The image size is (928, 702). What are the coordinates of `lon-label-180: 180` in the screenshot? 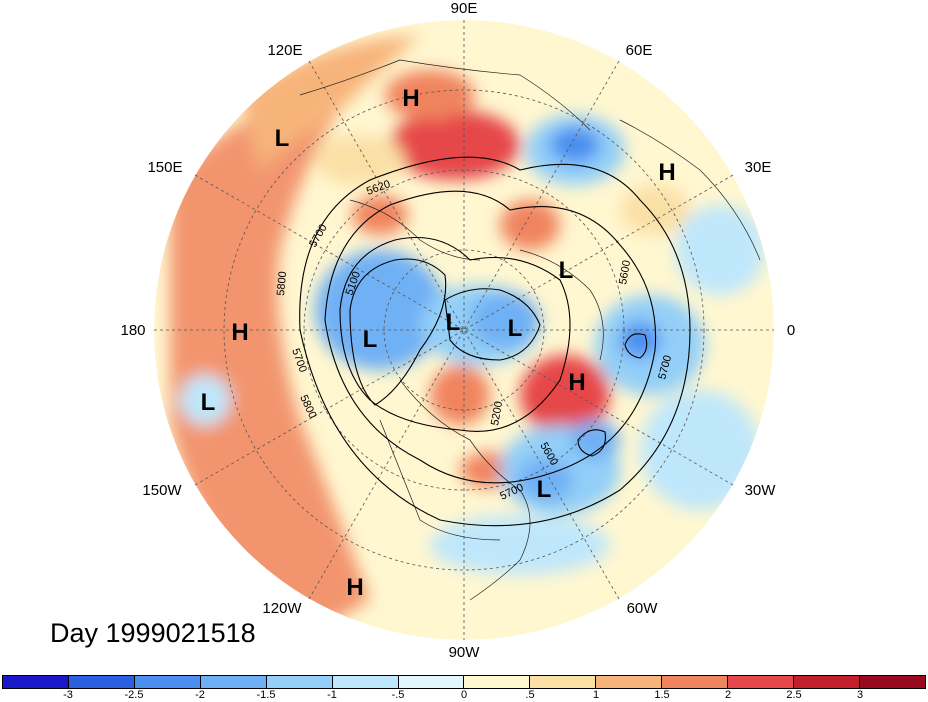 It's located at (132, 330).